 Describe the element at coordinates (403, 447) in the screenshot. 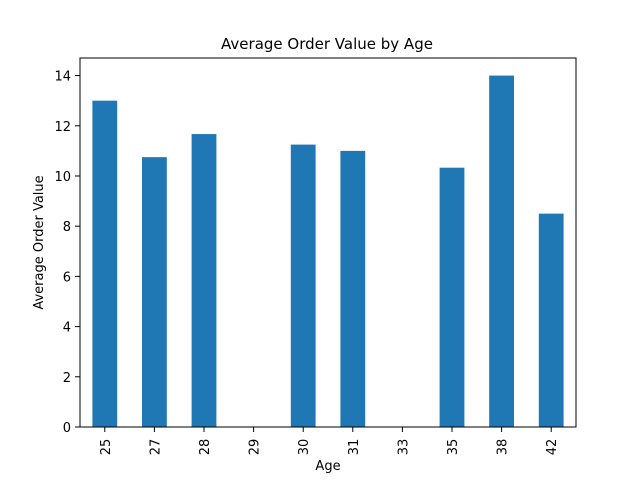

I see `x-tick-label-33: 33` at that location.